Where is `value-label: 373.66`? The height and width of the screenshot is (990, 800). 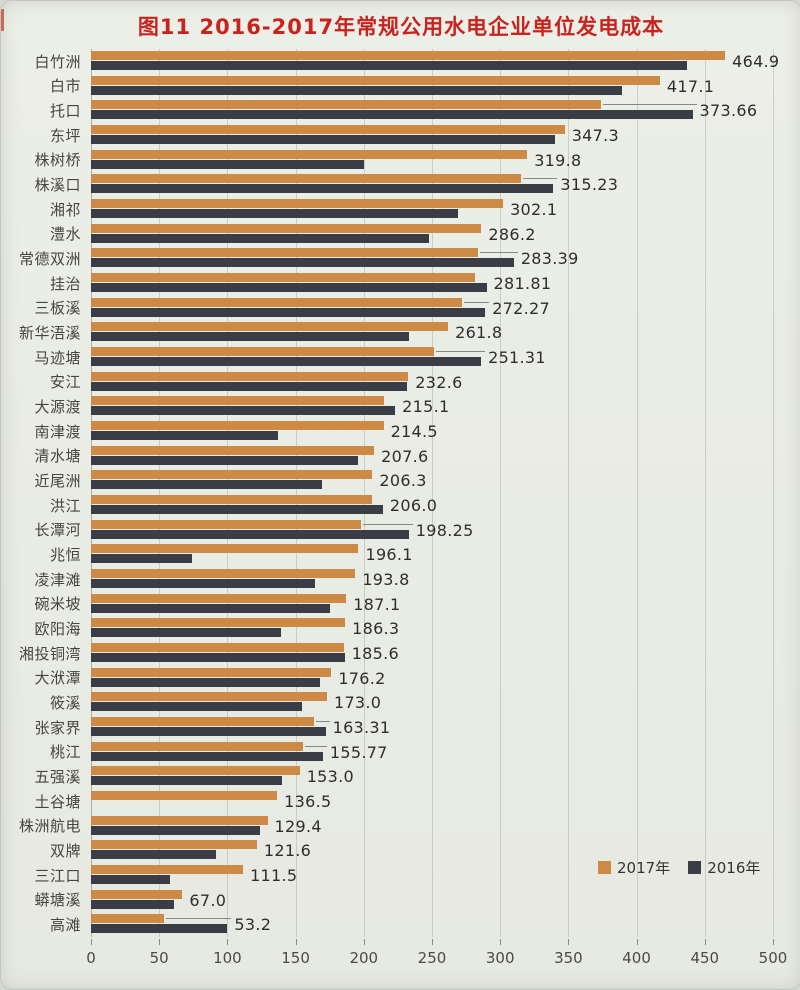
value-label: 373.66 is located at coordinates (728, 111).